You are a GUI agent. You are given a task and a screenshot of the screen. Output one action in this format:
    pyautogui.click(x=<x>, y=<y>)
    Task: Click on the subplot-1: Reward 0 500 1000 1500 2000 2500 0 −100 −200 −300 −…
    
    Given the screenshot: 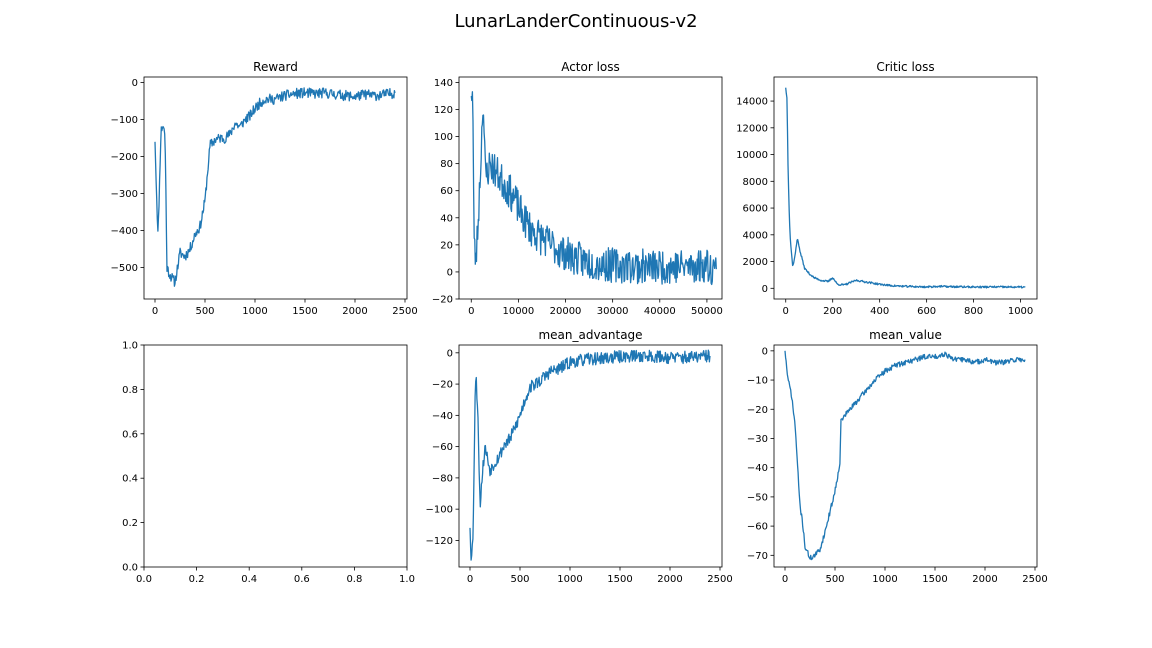 What is the action you would take?
    pyautogui.click(x=264, y=188)
    